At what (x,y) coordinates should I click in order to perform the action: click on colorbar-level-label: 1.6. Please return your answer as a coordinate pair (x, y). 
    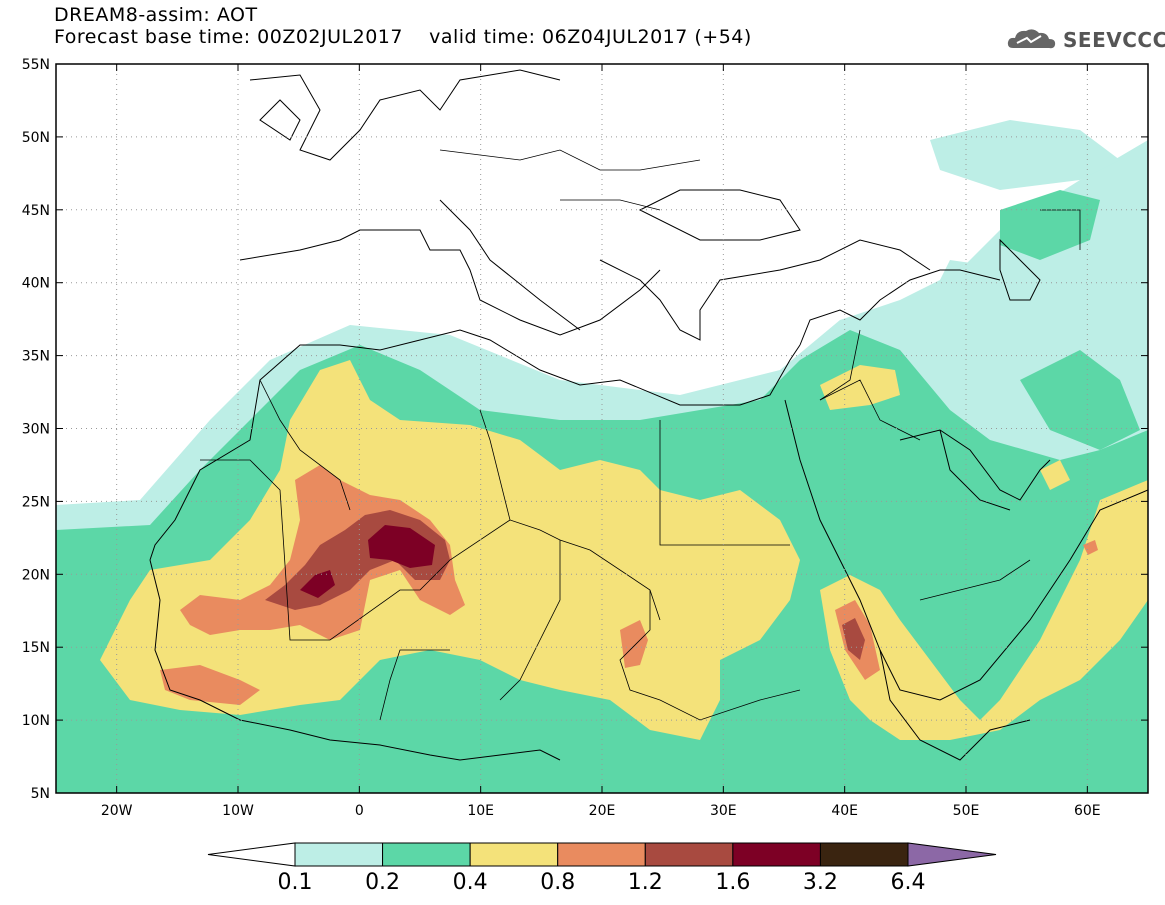
    Looking at the image, I should click on (733, 882).